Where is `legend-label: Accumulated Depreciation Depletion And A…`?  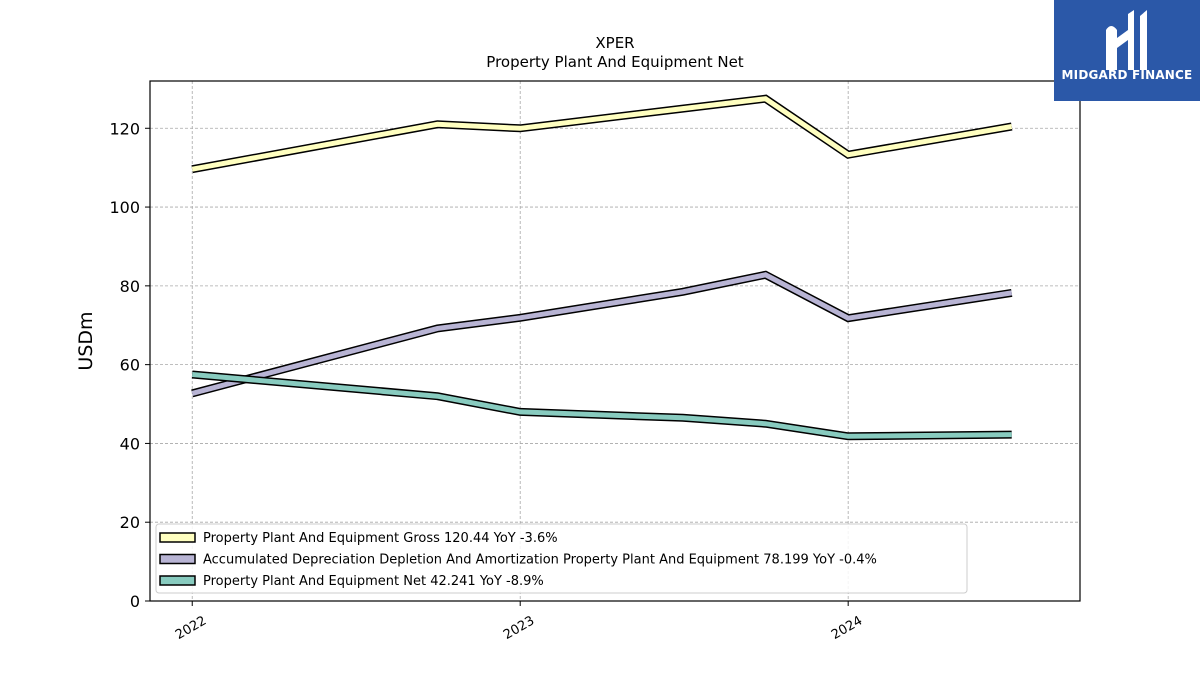
legend-label: Accumulated Depreciation Depletion And A… is located at coordinates (540, 560).